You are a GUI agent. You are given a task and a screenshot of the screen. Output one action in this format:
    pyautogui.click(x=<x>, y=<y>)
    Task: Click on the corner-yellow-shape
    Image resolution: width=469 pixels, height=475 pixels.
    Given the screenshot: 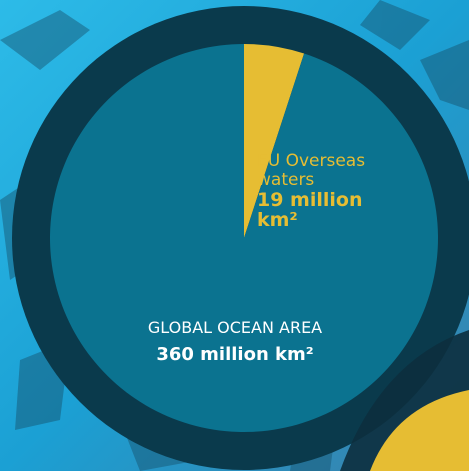 What is the action you would take?
    pyautogui.click(x=419, y=430)
    